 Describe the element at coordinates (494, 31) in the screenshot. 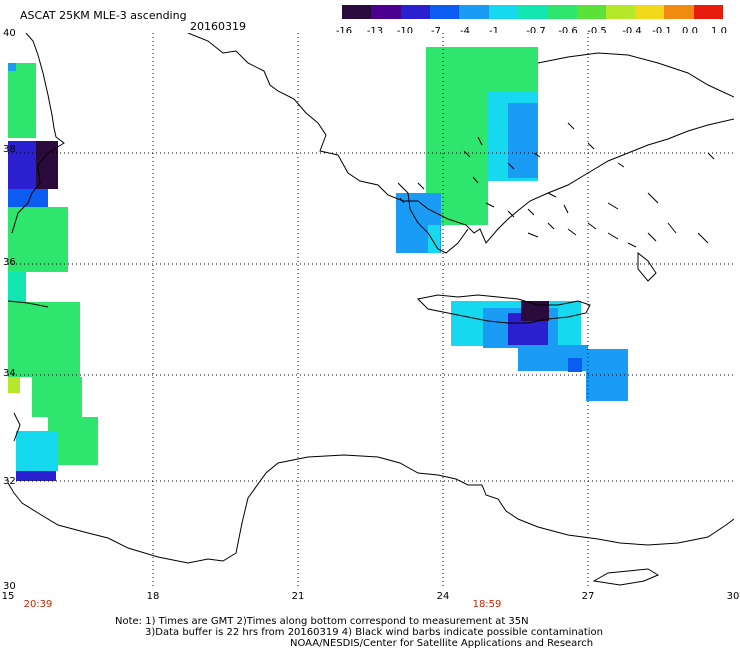

I see `colorbar-label: -1` at that location.